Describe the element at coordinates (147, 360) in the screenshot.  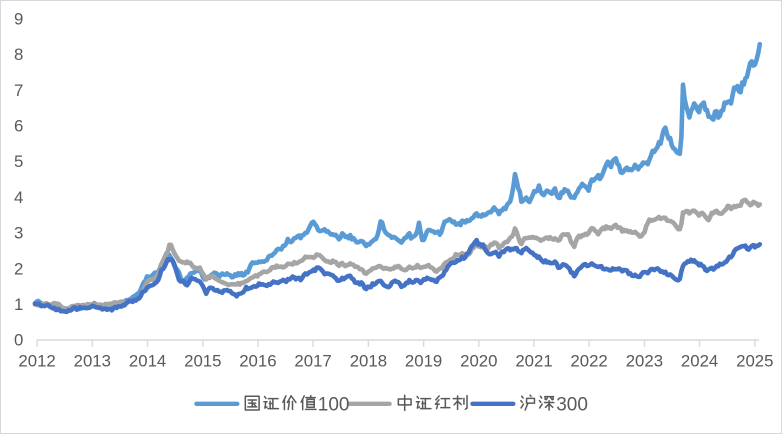
I see `svg-text: 2014` at that location.